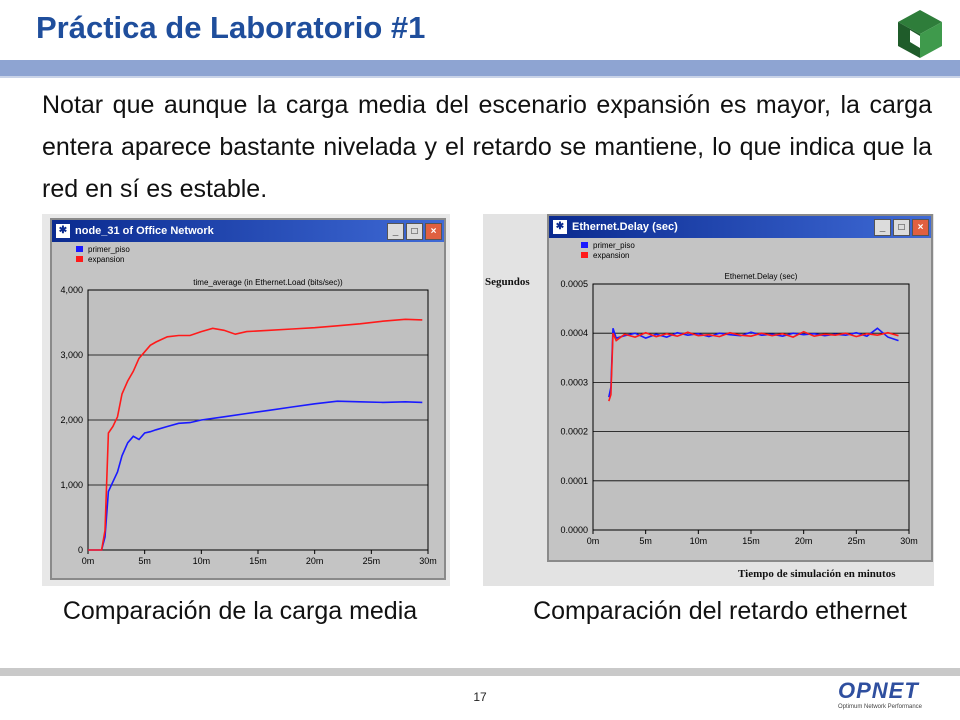 This screenshot has width=960, height=720. What do you see at coordinates (480, 77) in the screenshot?
I see `title-divider-shadow` at bounding box center [480, 77].